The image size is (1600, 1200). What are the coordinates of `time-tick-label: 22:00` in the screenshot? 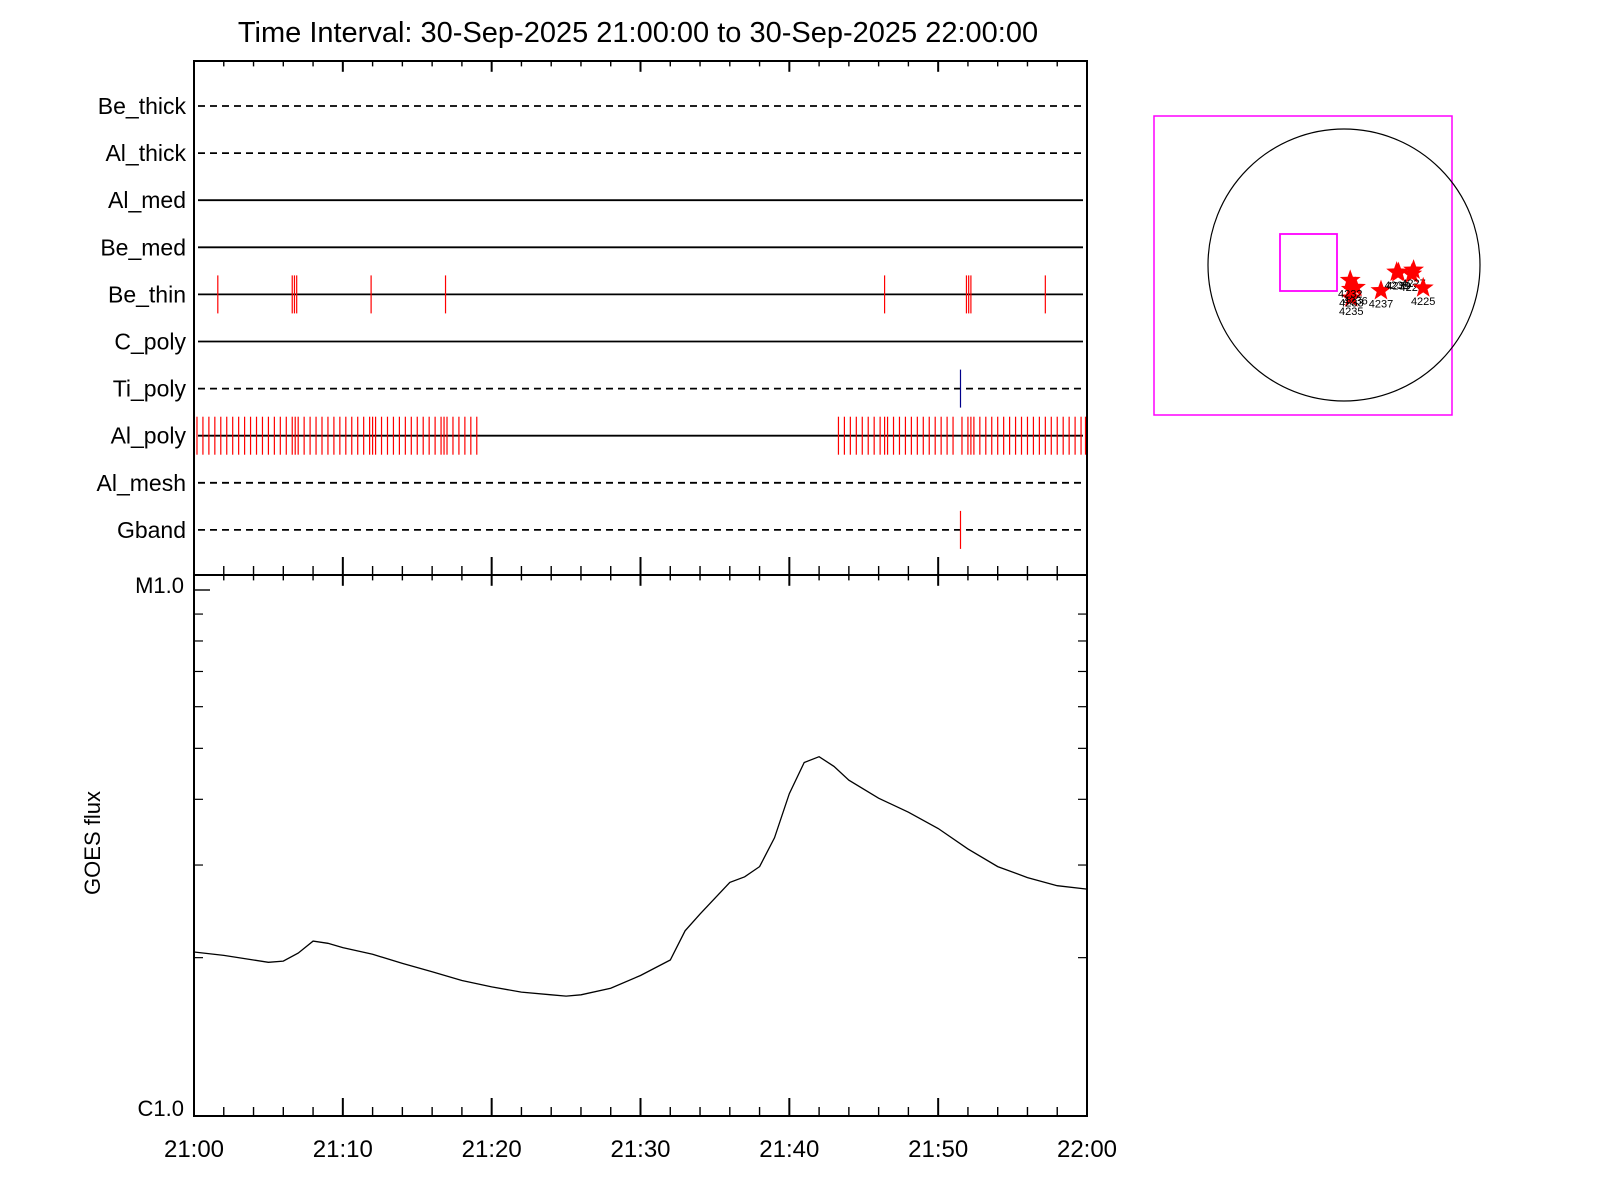 It's located at (1087, 1149).